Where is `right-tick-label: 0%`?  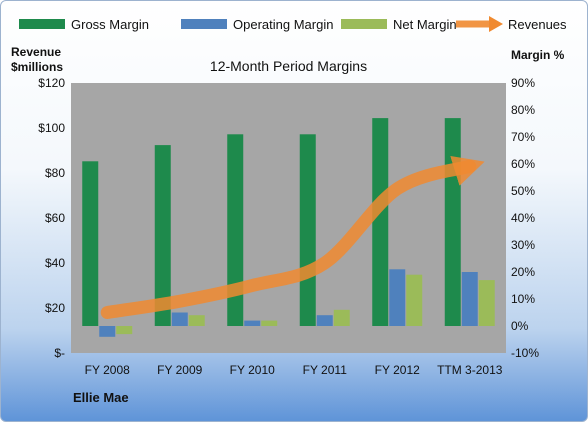
right-tick-label: 0% is located at coordinates (520, 326).